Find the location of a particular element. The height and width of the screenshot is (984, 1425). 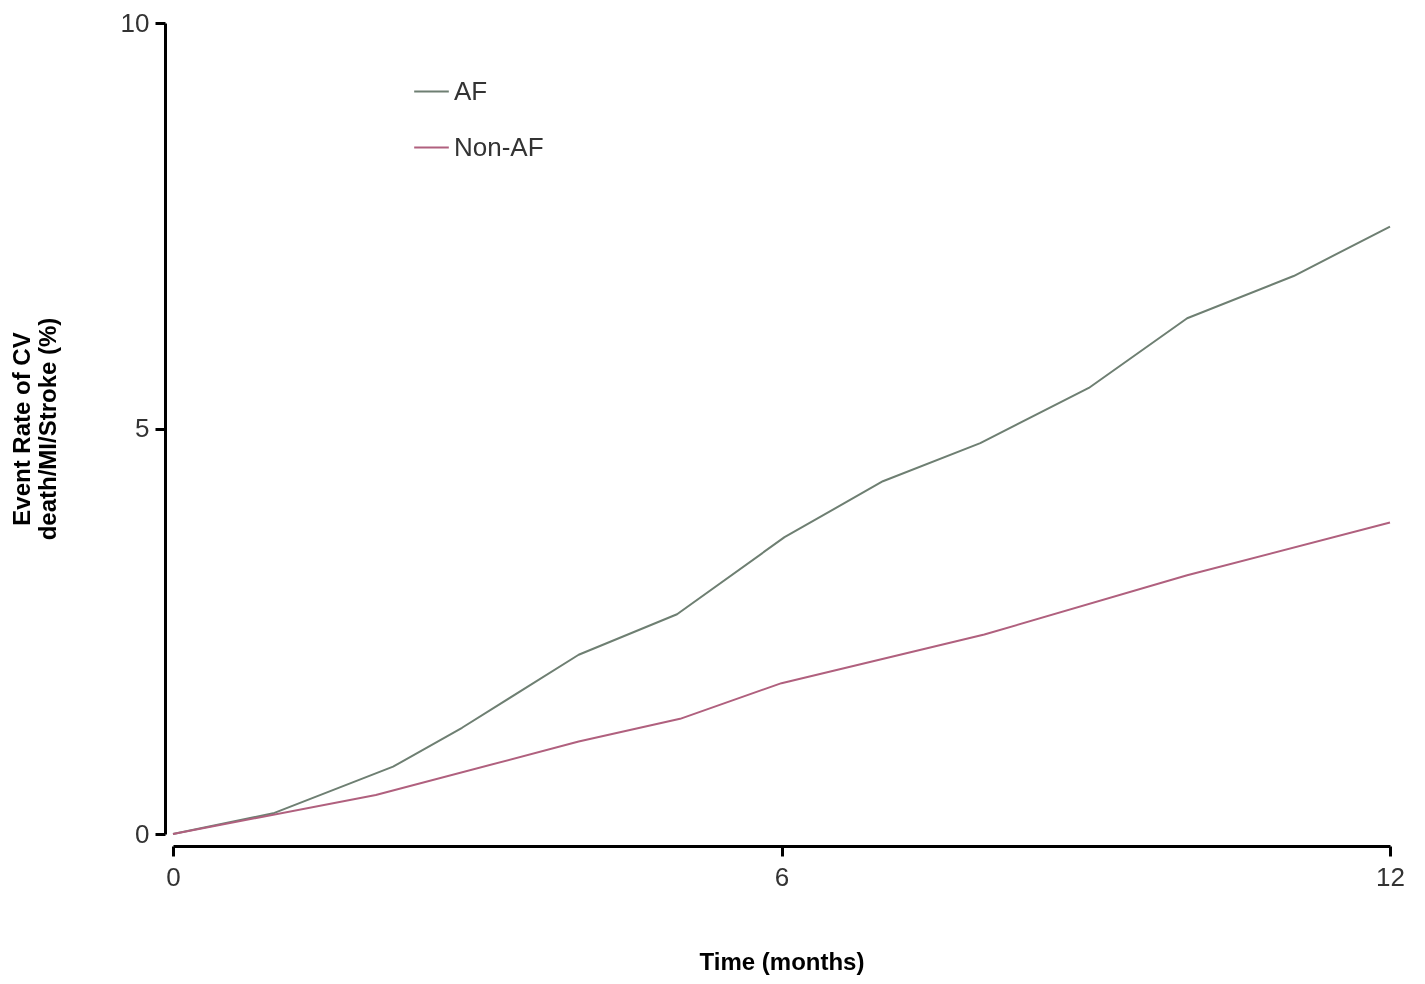

y-tick-label: 5 is located at coordinates (142, 428).